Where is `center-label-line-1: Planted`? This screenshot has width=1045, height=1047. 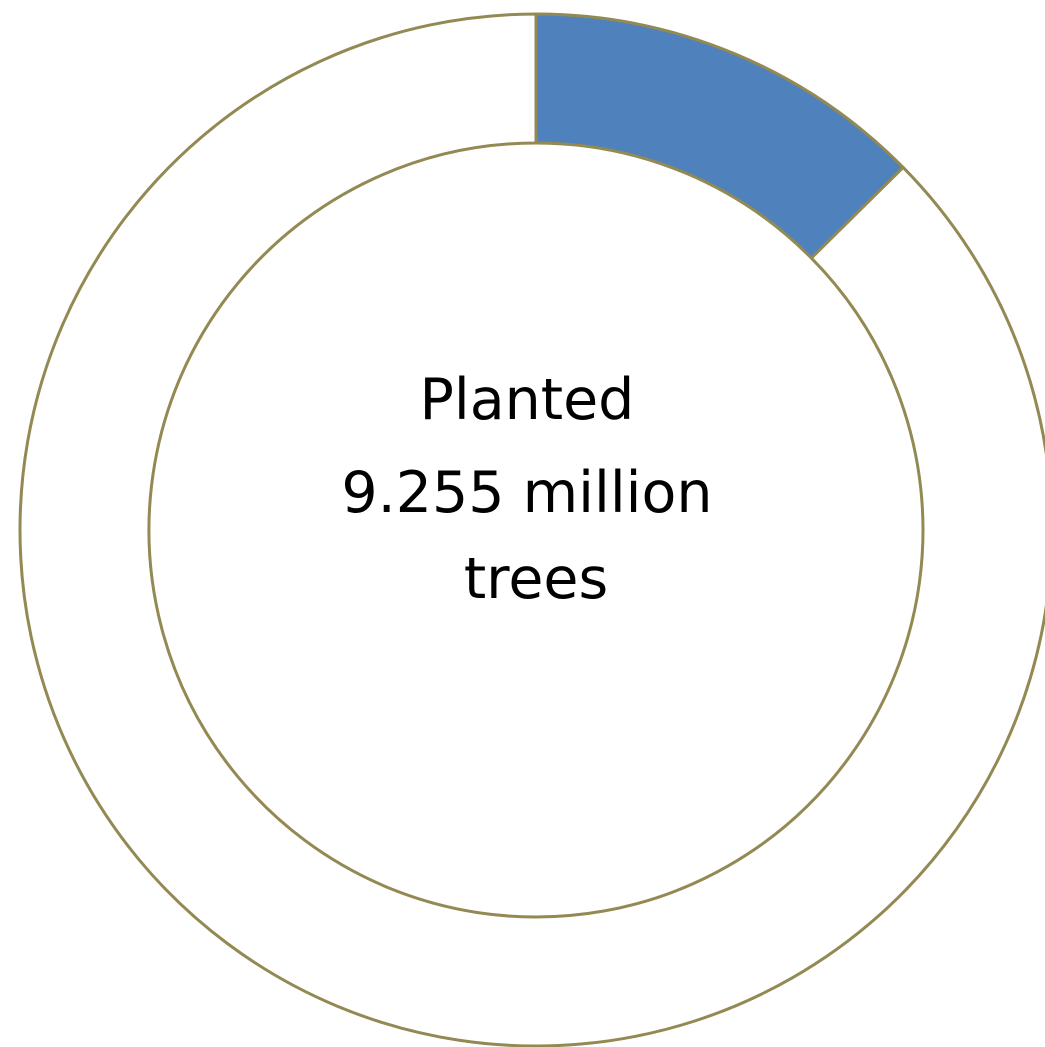
center-label-line-1: Planted is located at coordinates (527, 400).